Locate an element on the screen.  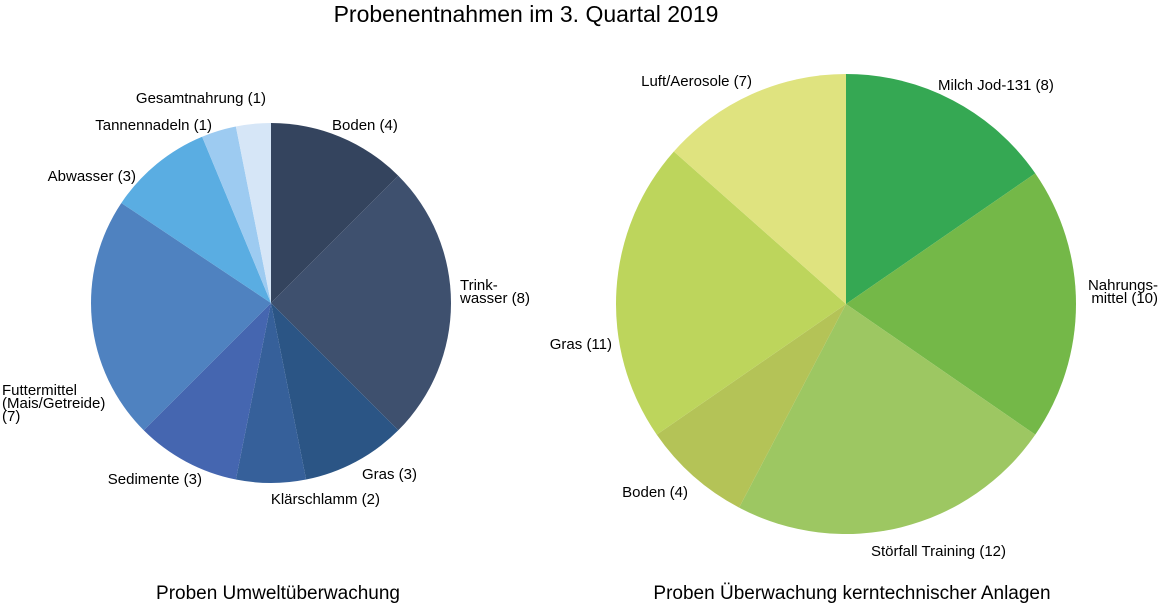
slice-label-line: Gras (11) is located at coordinates (581, 344).